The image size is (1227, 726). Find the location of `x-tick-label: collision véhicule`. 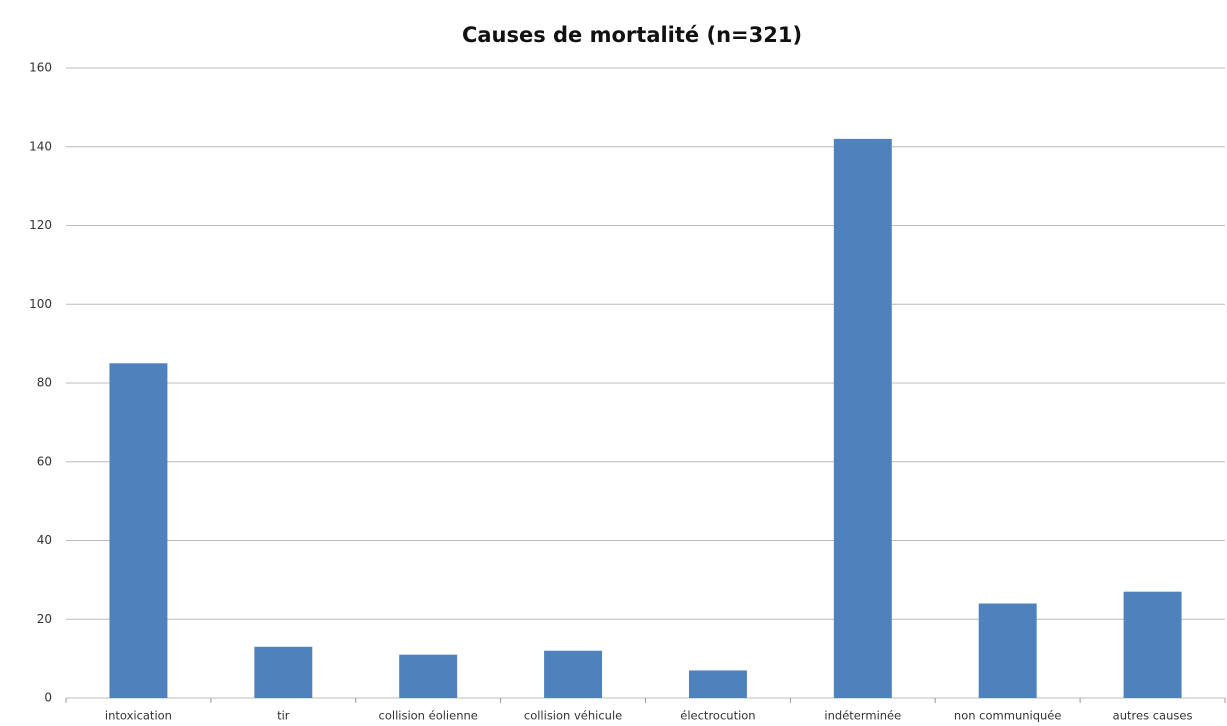

x-tick-label: collision véhicule is located at coordinates (573, 716).